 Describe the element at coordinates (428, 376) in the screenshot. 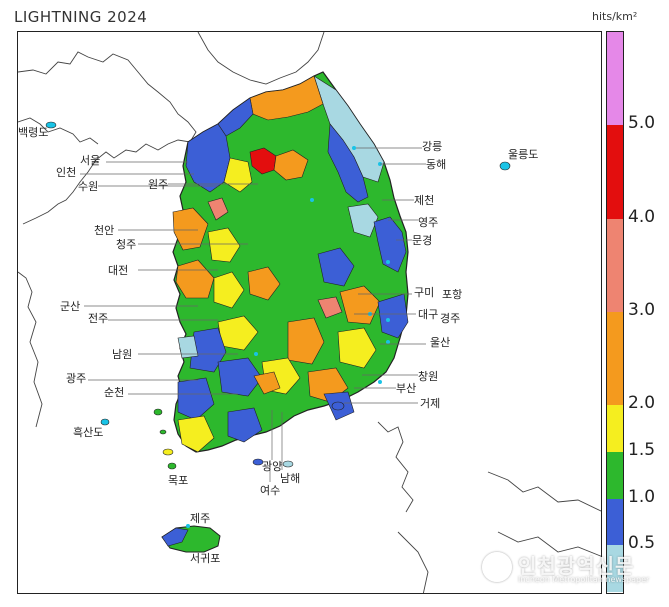

I see `city-label: 창원` at that location.